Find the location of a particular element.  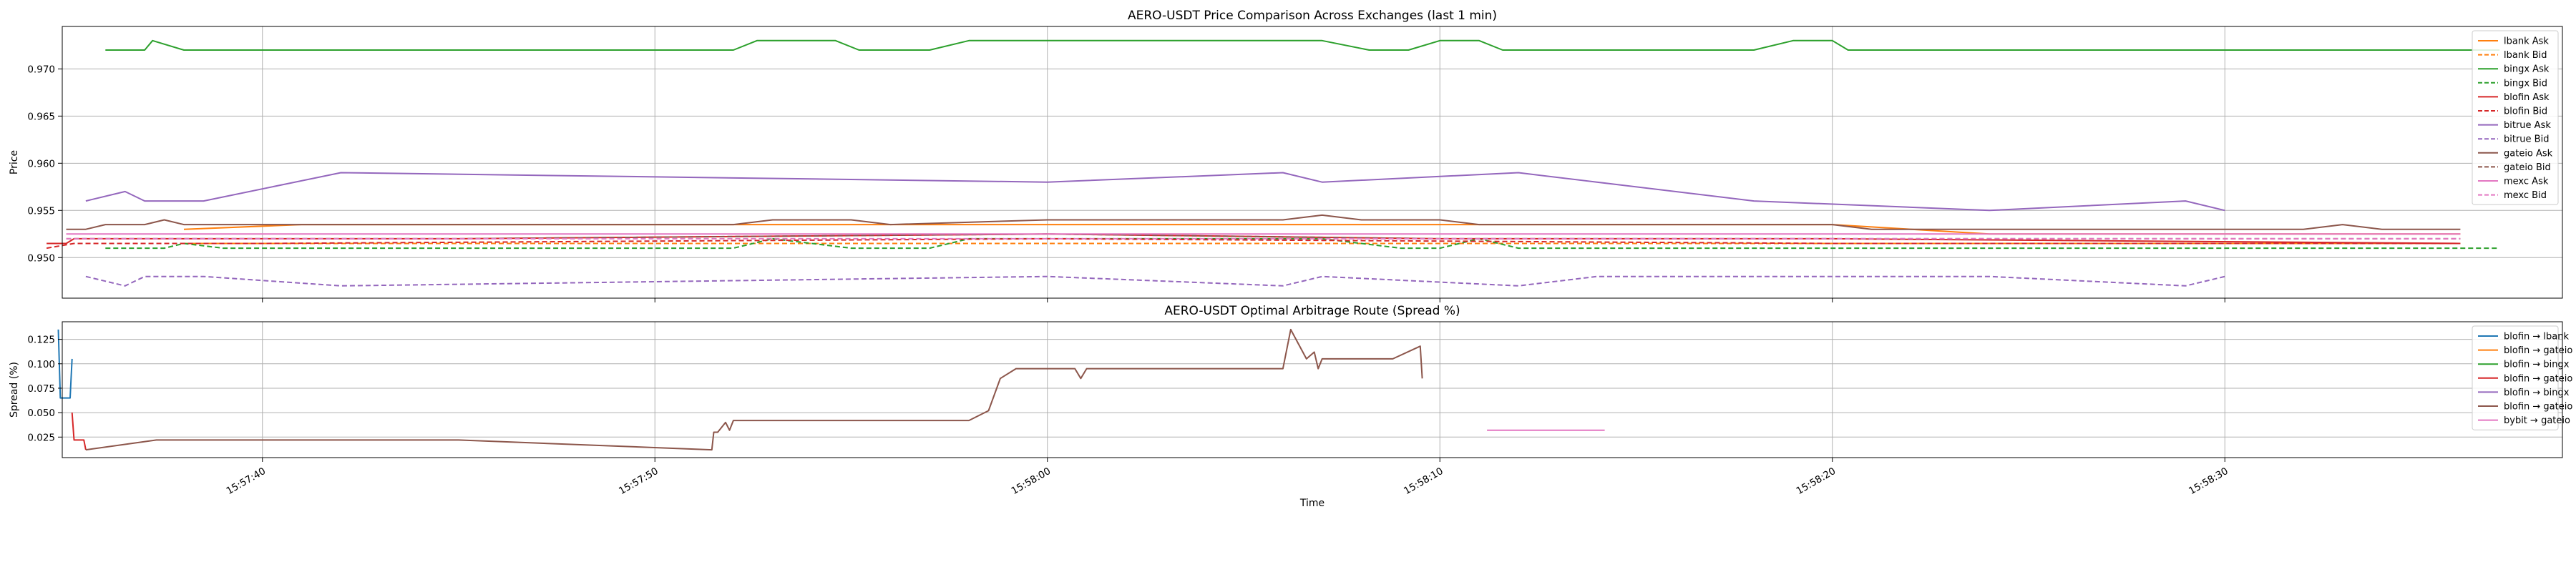

spread-y-tick-label: 0.075 is located at coordinates (41, 389).